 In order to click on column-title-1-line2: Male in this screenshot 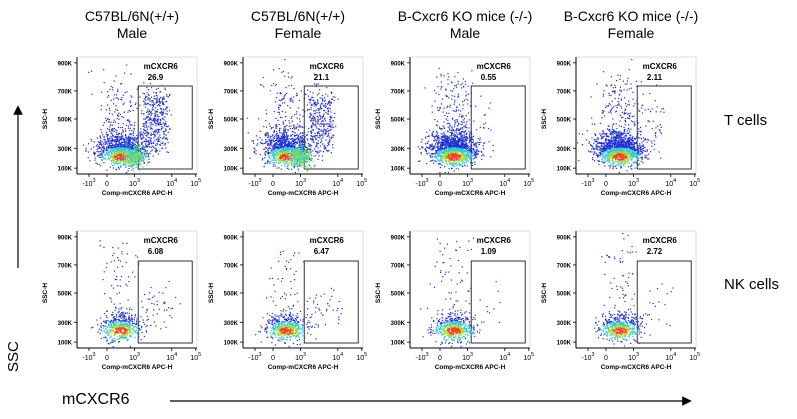, I will do `click(132, 33)`.